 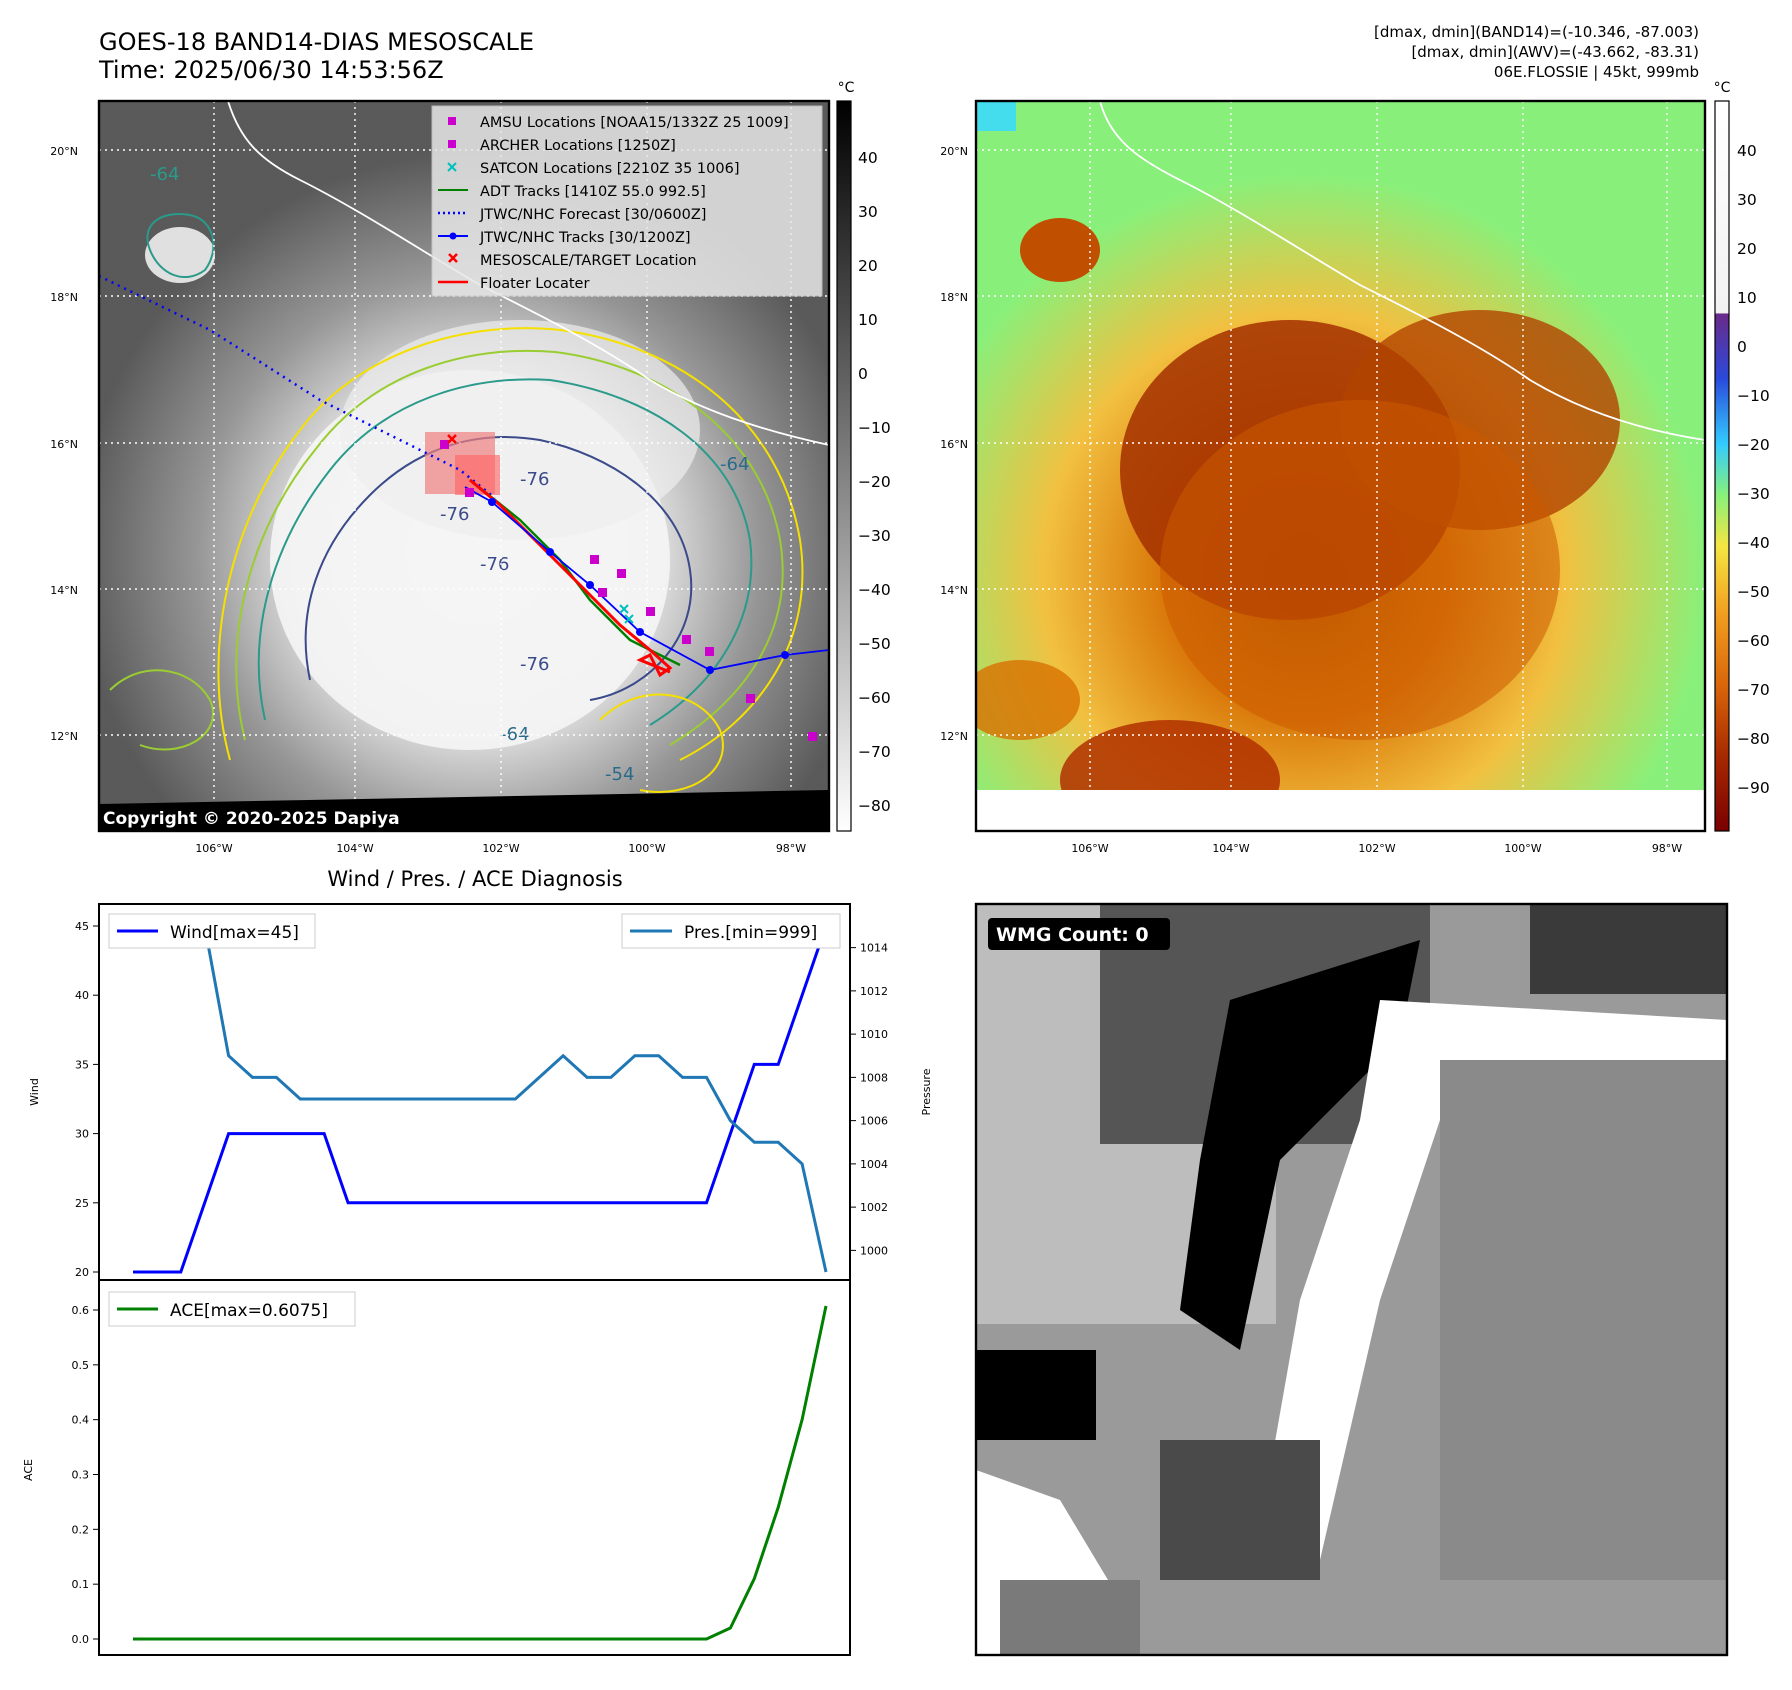 I want to click on pressure-tick-label: 1014, so click(x=874, y=948).